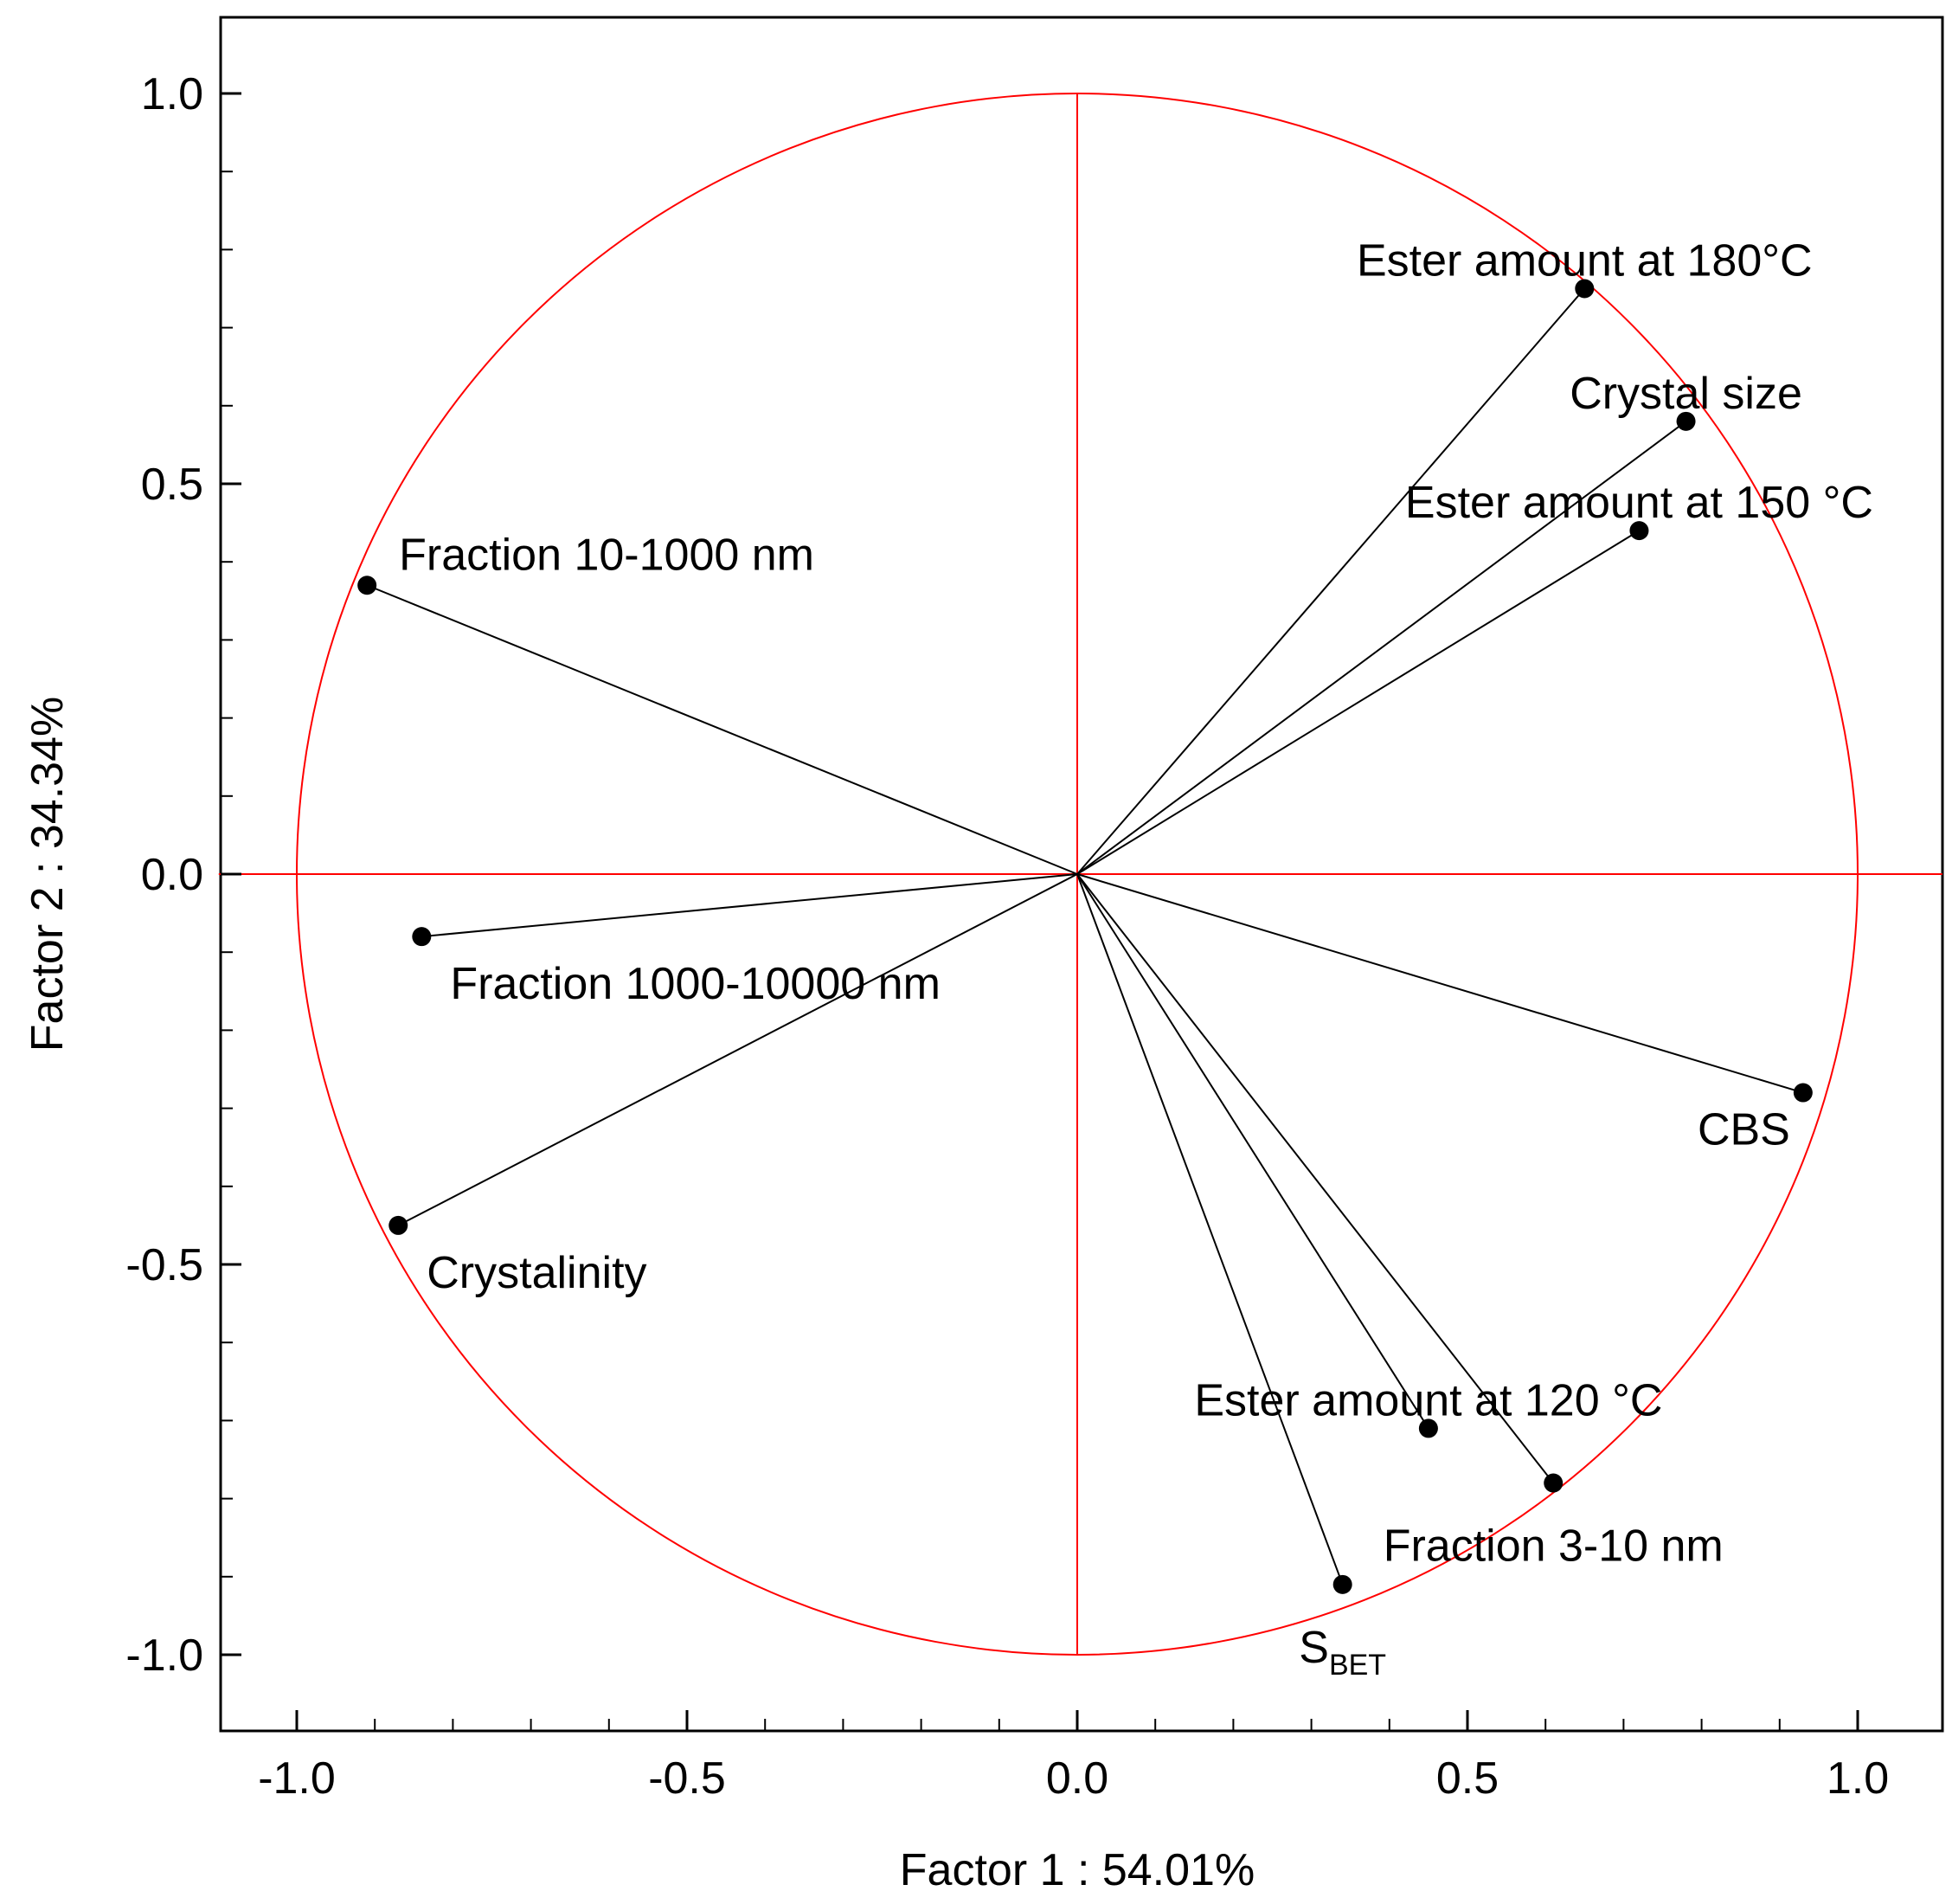  I want to click on vector-cbs, so click(1440, 983).